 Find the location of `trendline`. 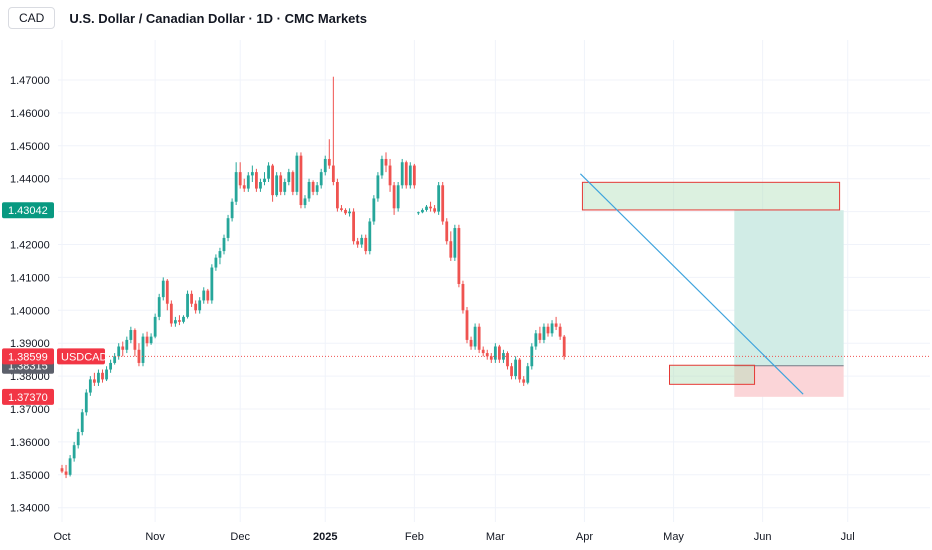

trendline is located at coordinates (691, 284).